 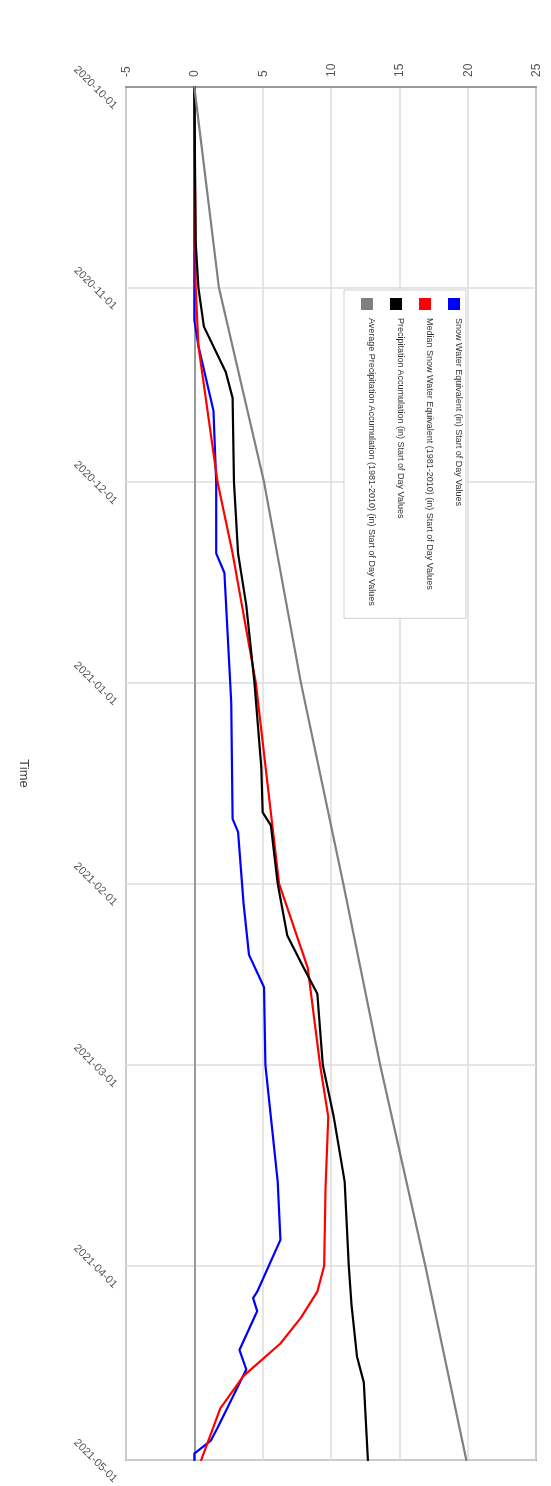 What do you see at coordinates (194, 73) in the screenshot?
I see `x-tick-label: 0` at bounding box center [194, 73].